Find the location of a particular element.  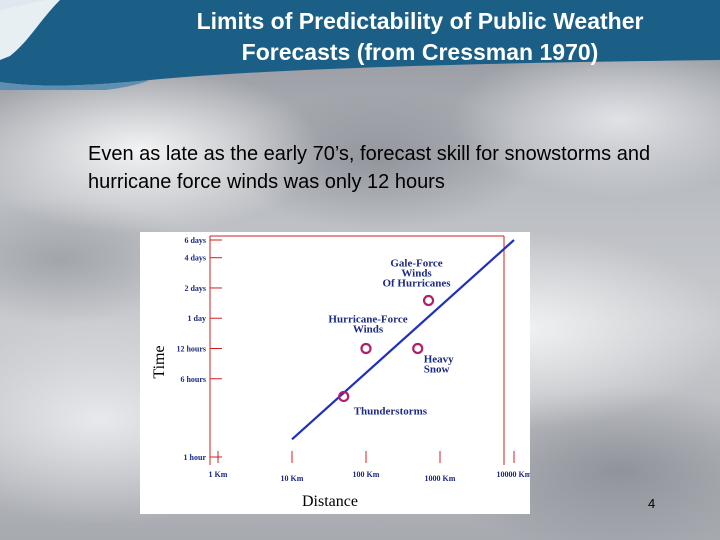

data-point-label: Snow is located at coordinates (437, 370).